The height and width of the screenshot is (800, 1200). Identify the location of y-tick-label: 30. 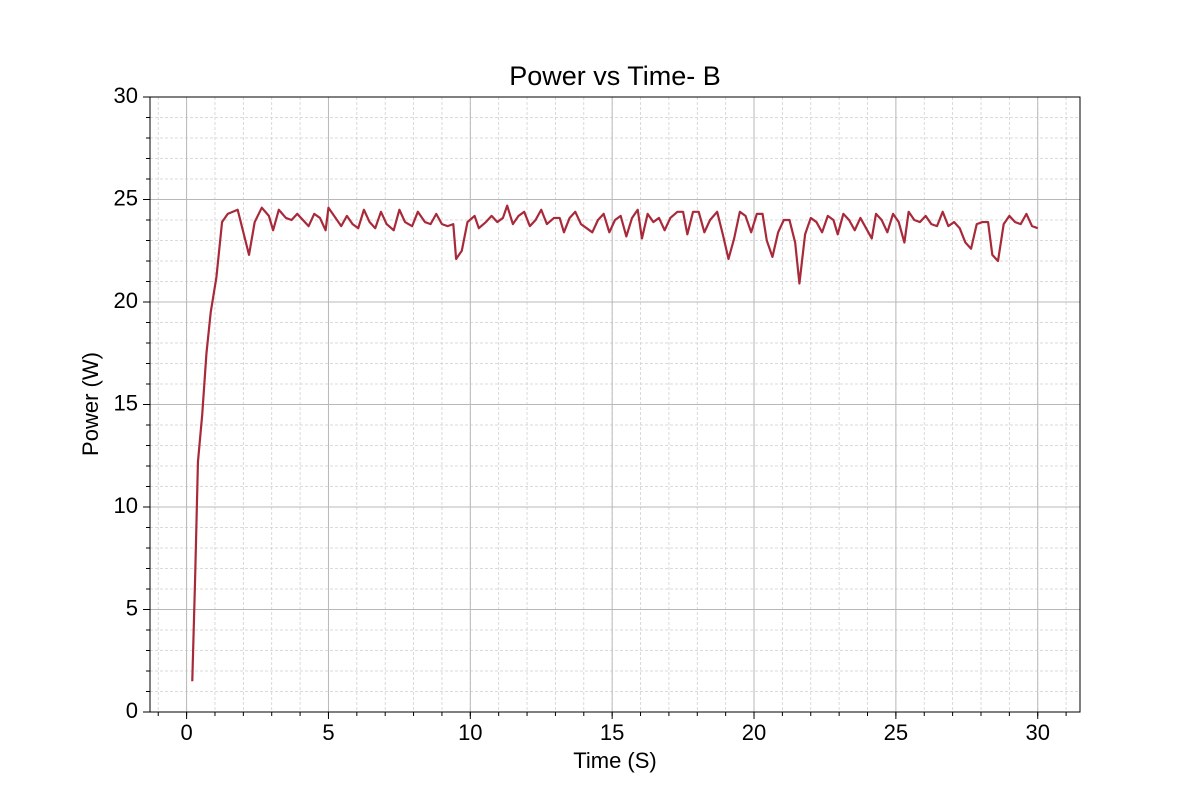
(126, 95).